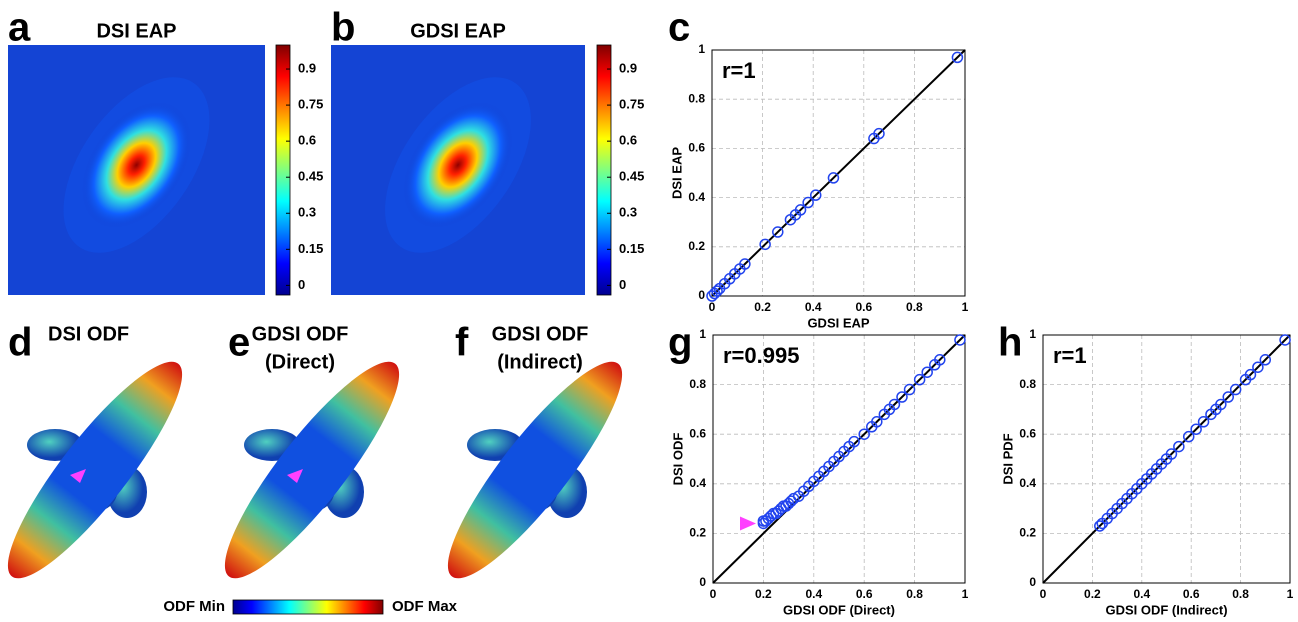 Image resolution: width=1298 pixels, height=622 pixels. What do you see at coordinates (628, 212) in the screenshot?
I see `colorbar-tick-label: 0.3` at bounding box center [628, 212].